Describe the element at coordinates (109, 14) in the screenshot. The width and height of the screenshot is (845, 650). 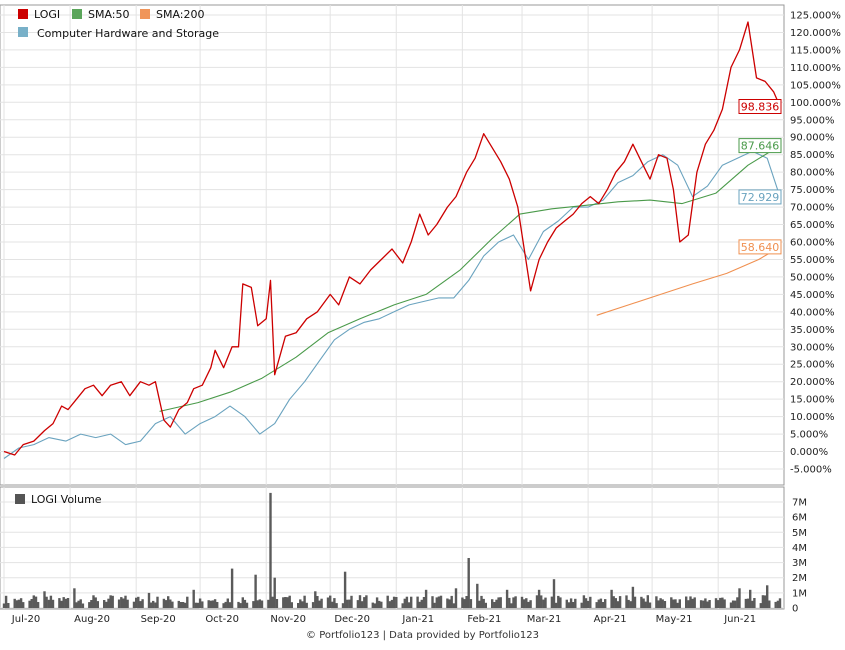
I see `legend-label-sma50: SMA:50` at that location.